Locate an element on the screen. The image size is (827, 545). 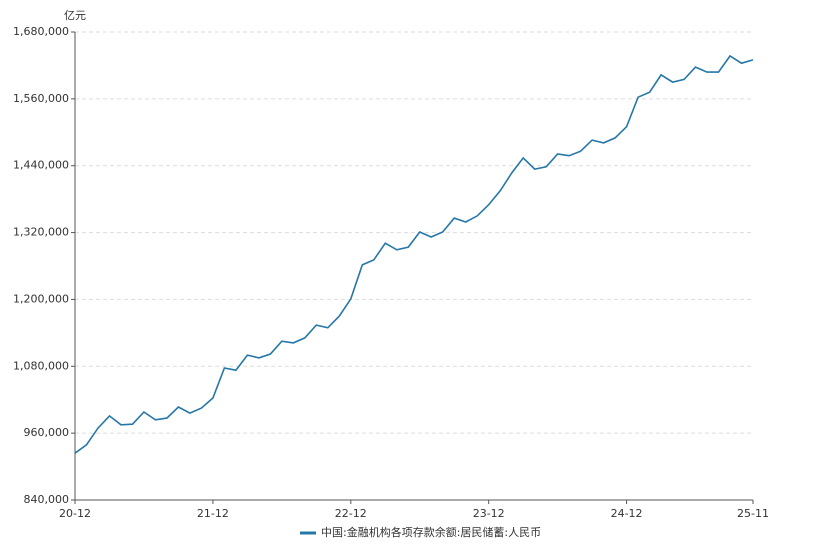
x-tick-label: 23-12 is located at coordinates (489, 513).